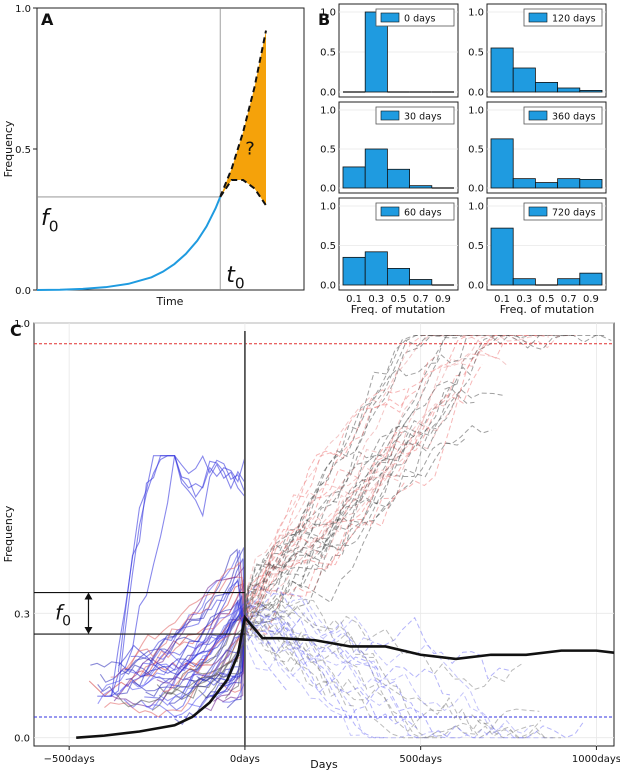  I want to click on panel-b-xtick-label: 0.3, so click(524, 299).